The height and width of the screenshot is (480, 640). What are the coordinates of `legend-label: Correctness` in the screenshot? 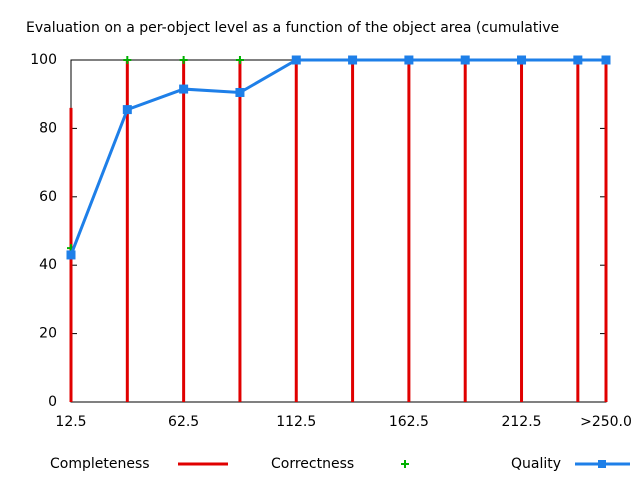 It's located at (312, 464).